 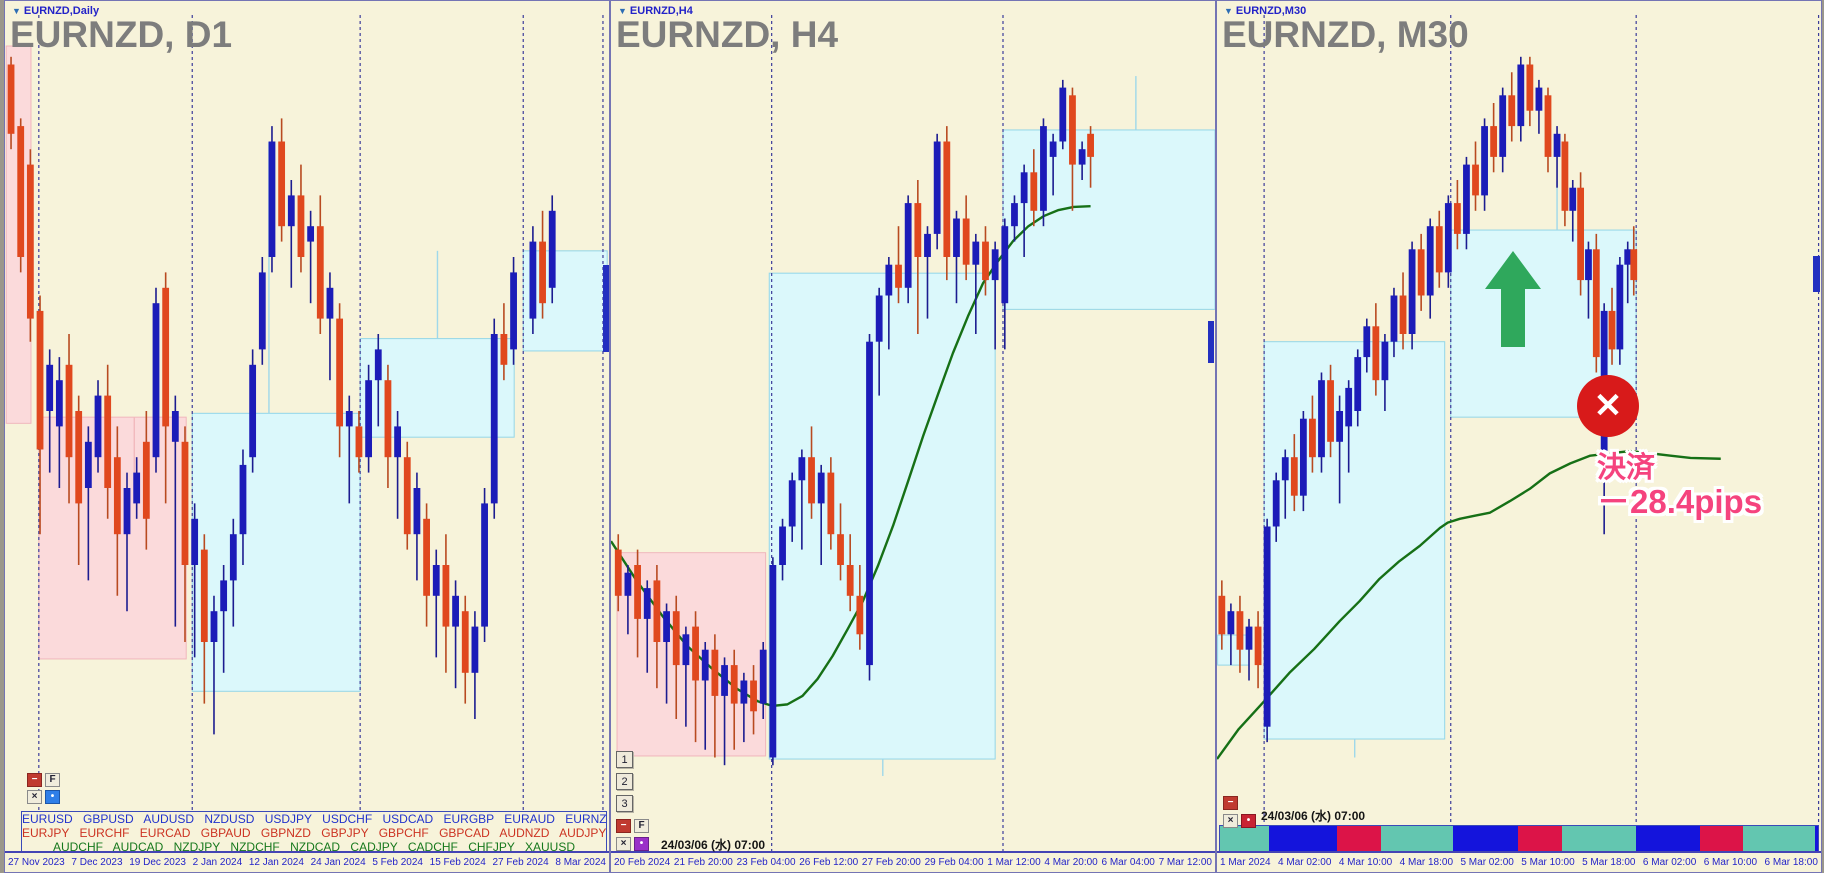 What do you see at coordinates (1680, 502) in the screenshot?
I see `exit-annotation-pips: －28.4pips` at bounding box center [1680, 502].